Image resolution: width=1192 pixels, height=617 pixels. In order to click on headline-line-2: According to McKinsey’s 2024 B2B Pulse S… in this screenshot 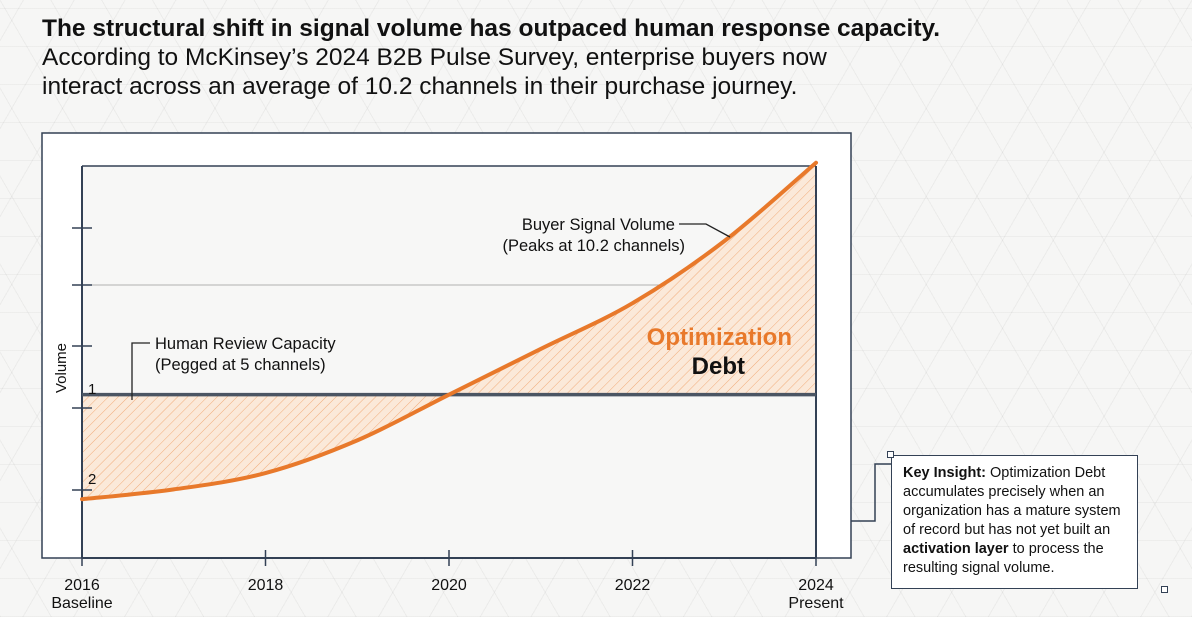, I will do `click(434, 57)`.